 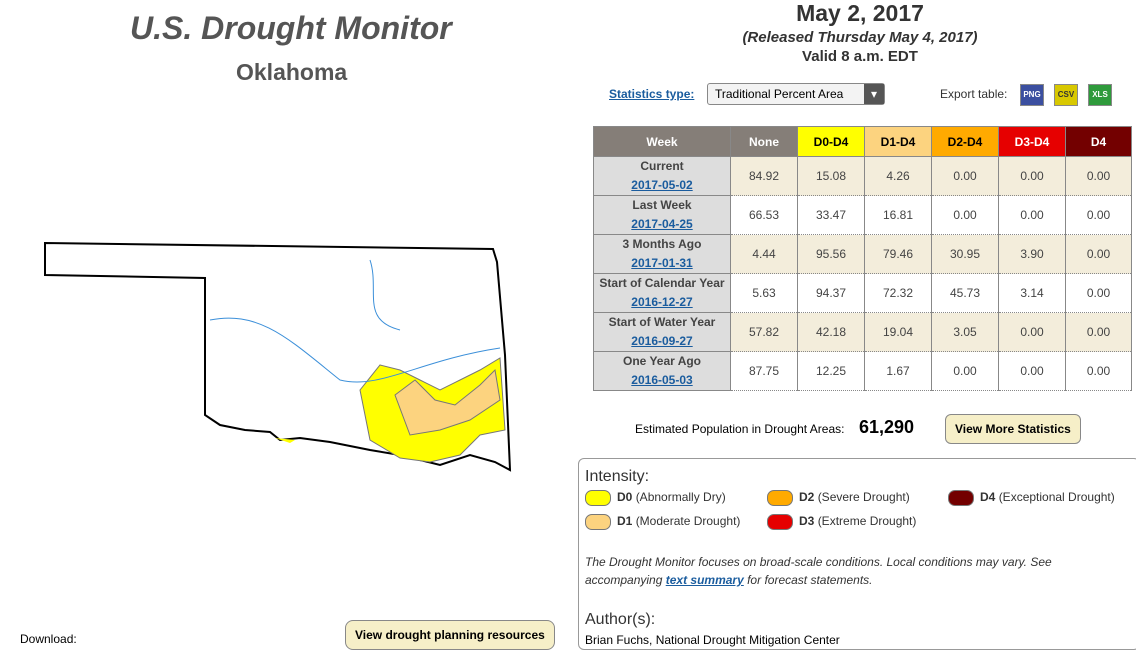 I want to click on week-cell: Current 2017-05-02, so click(x=662, y=176).